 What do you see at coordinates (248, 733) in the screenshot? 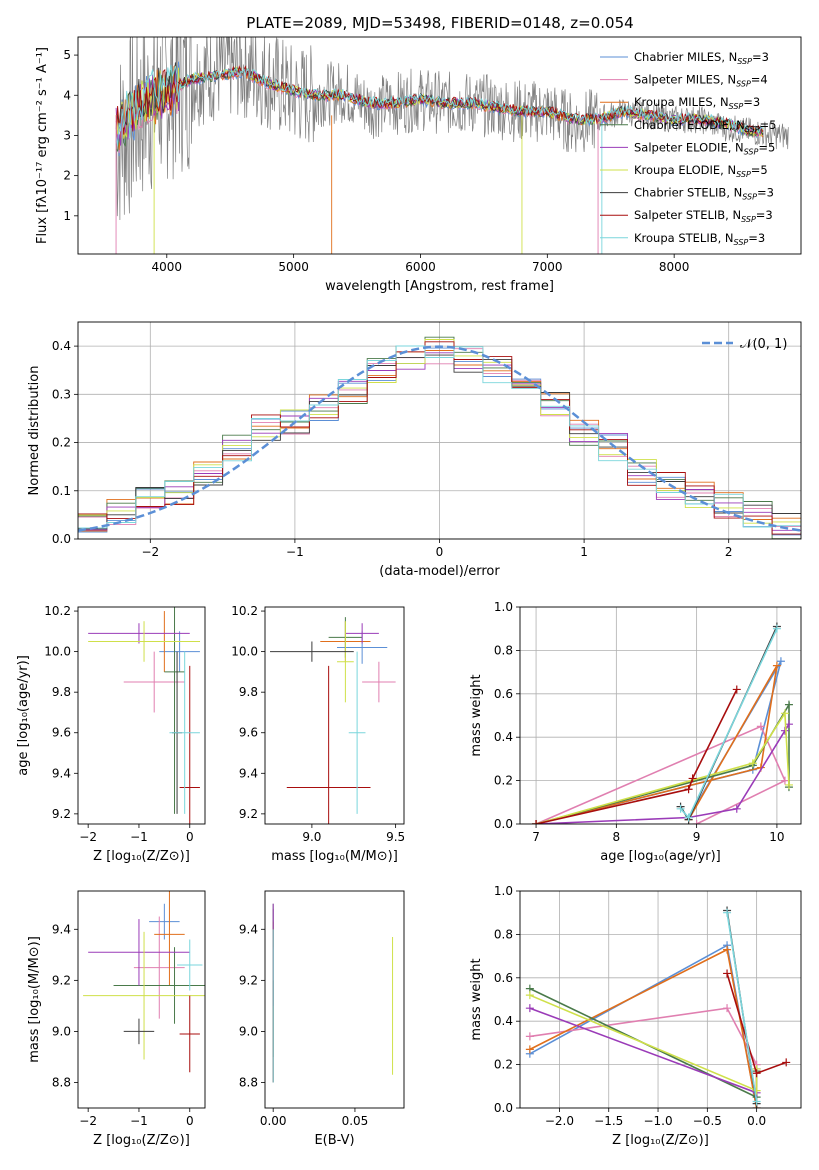
I see `y-tick-label: 9.6` at bounding box center [248, 733].